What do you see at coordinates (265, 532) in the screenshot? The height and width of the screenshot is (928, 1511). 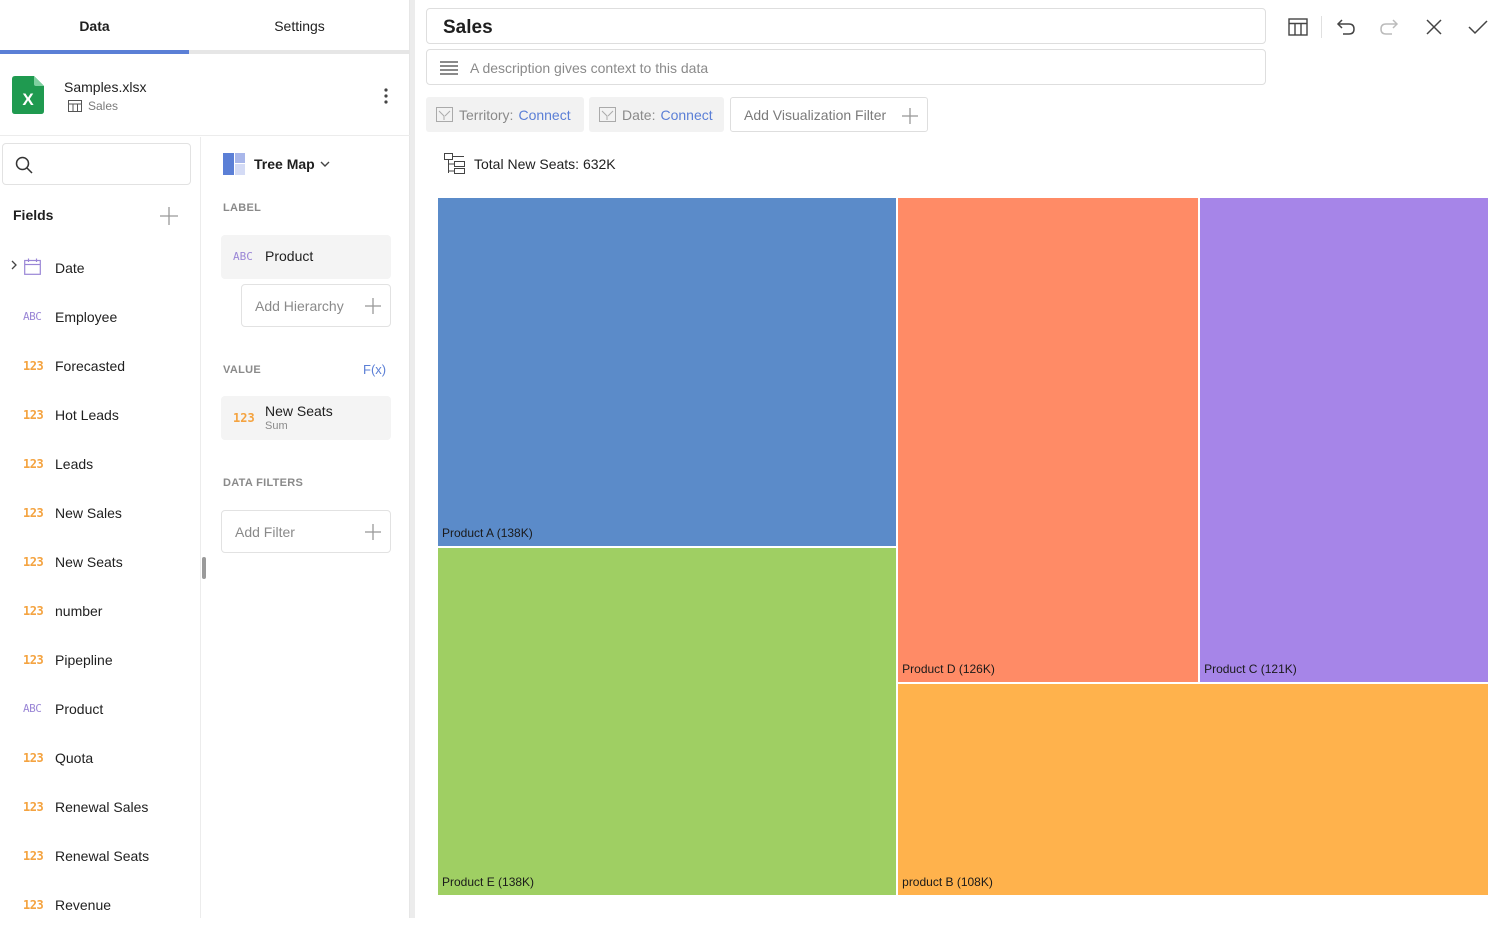 I see `add-filter-label: Add Filter` at bounding box center [265, 532].